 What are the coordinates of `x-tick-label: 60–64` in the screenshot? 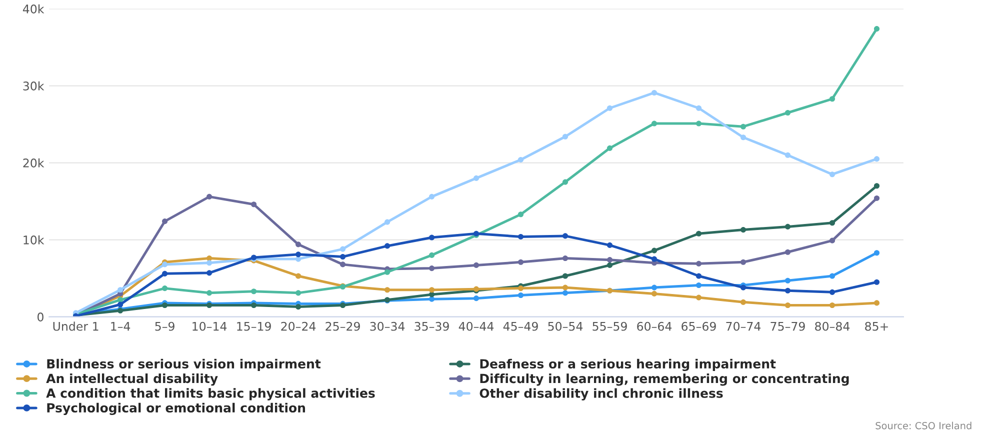 It's located at (654, 326).